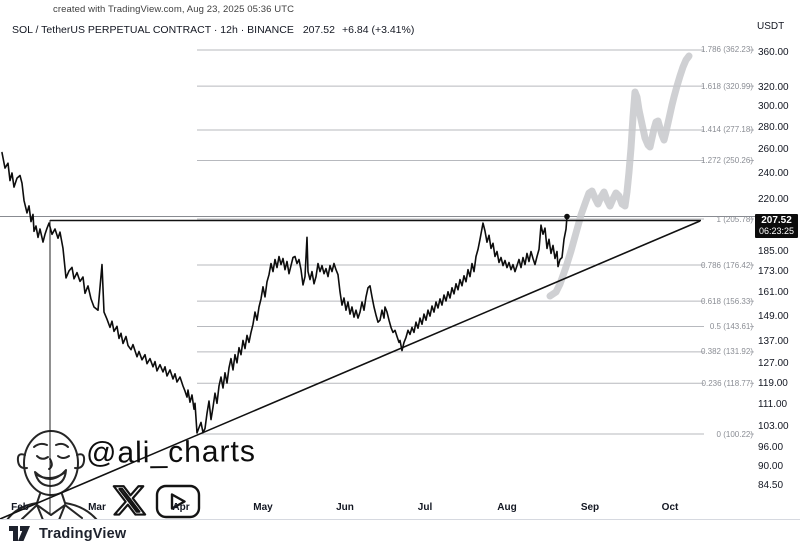 The height and width of the screenshot is (557, 800). Describe the element at coordinates (771, 26) in the screenshot. I see `currency-unit-label: USDT` at that location.